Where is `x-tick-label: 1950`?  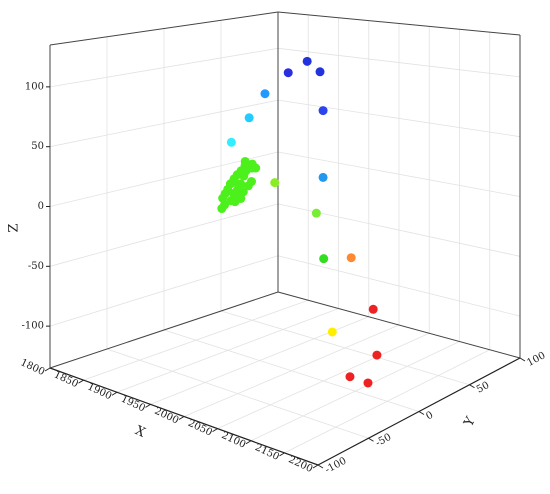
x-tick-label: 1950 is located at coordinates (133, 404).